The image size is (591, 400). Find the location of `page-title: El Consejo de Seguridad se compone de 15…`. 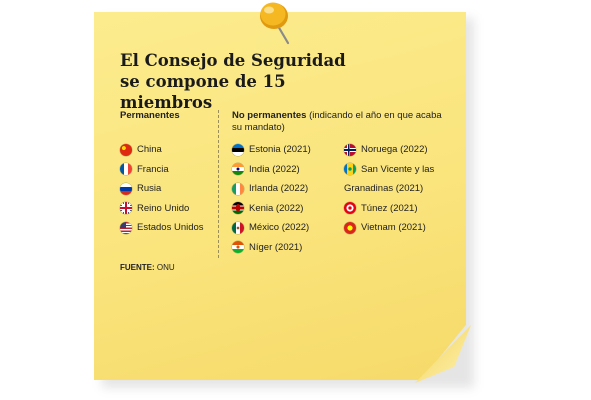

page-title: El Consejo de Seguridad se compone de 15… is located at coordinates (250, 81).